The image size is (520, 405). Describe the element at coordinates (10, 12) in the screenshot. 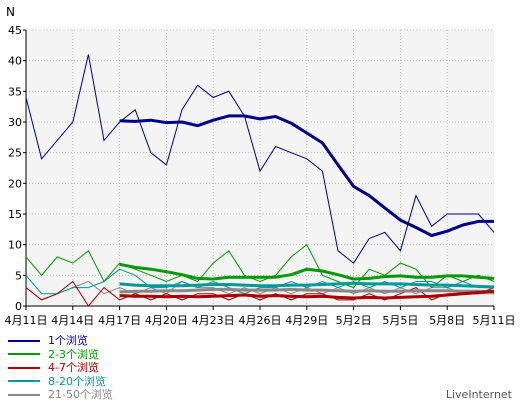

I see `y-axis-label: N` at that location.